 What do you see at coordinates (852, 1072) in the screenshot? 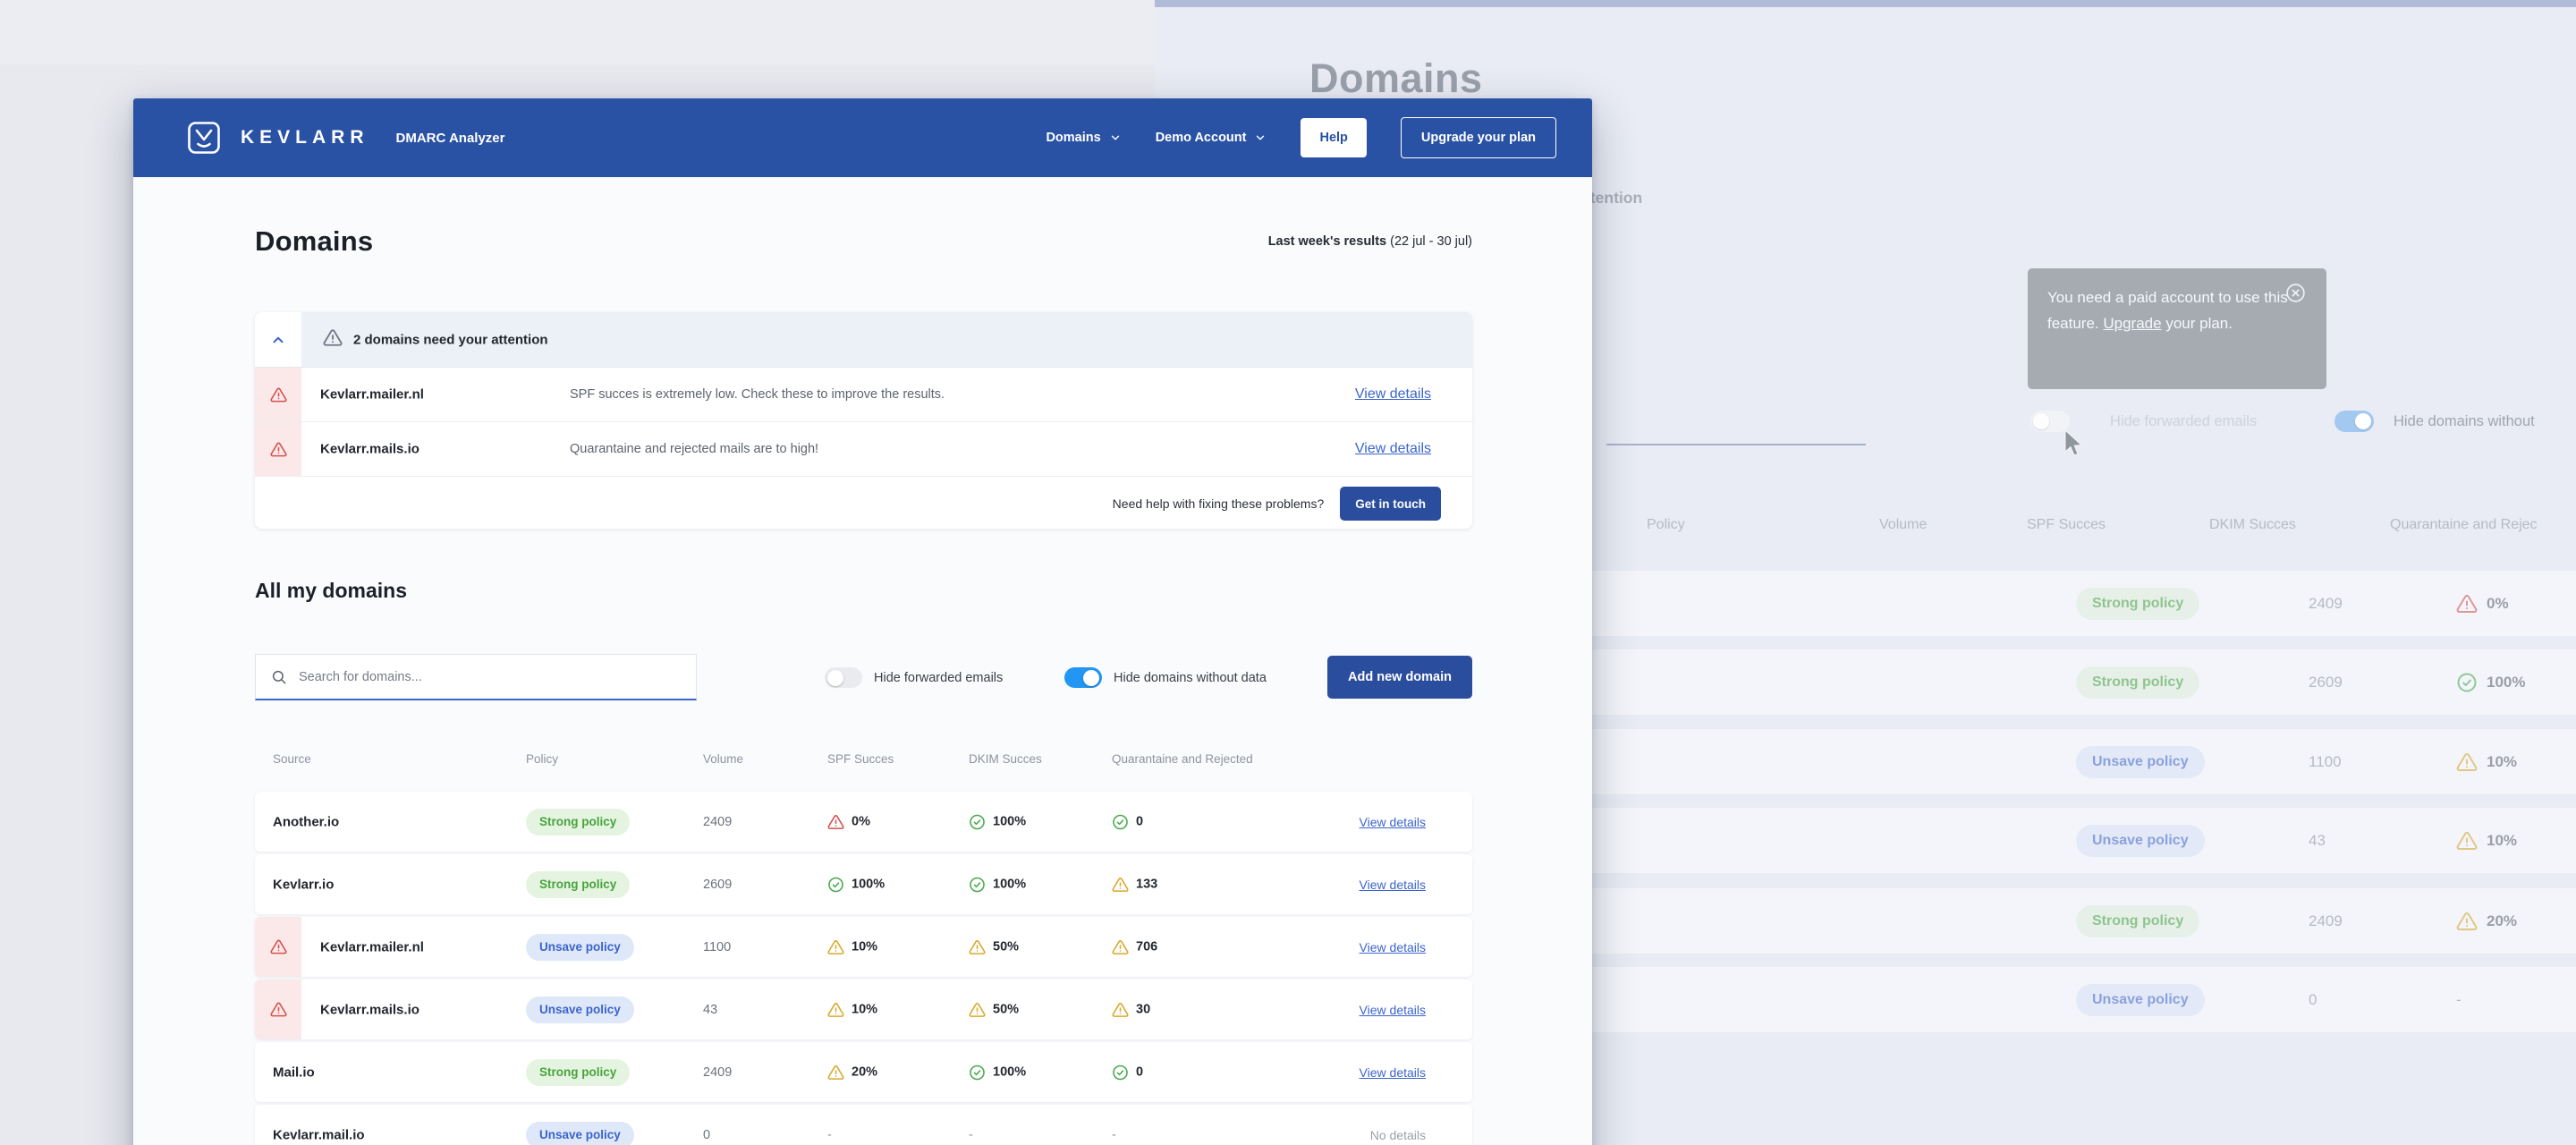
I see `spf-succes-value: 20%` at bounding box center [852, 1072].